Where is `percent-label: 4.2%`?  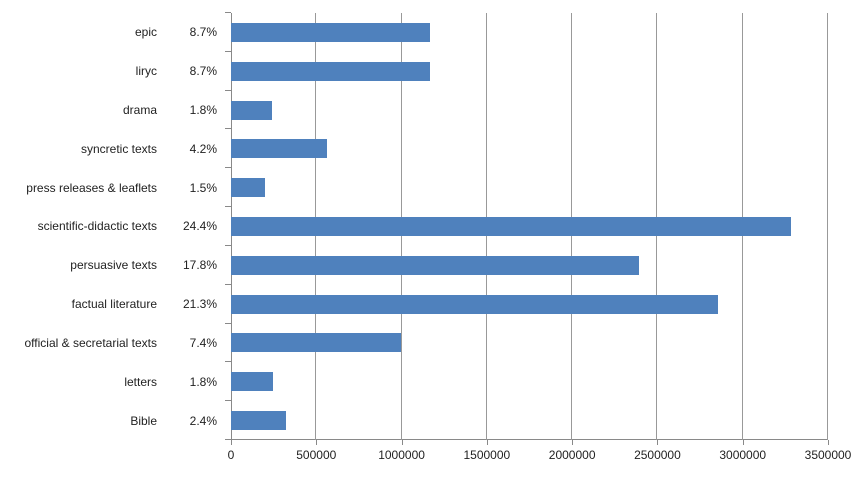 percent-label: 4.2% is located at coordinates (203, 148).